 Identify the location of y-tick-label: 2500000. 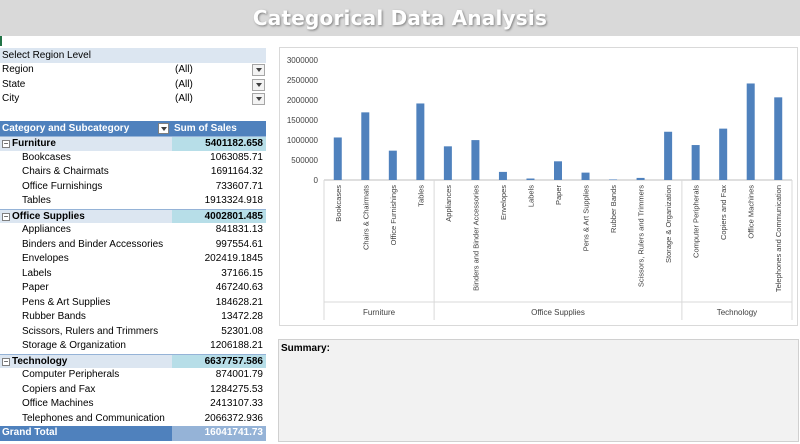
(303, 80).